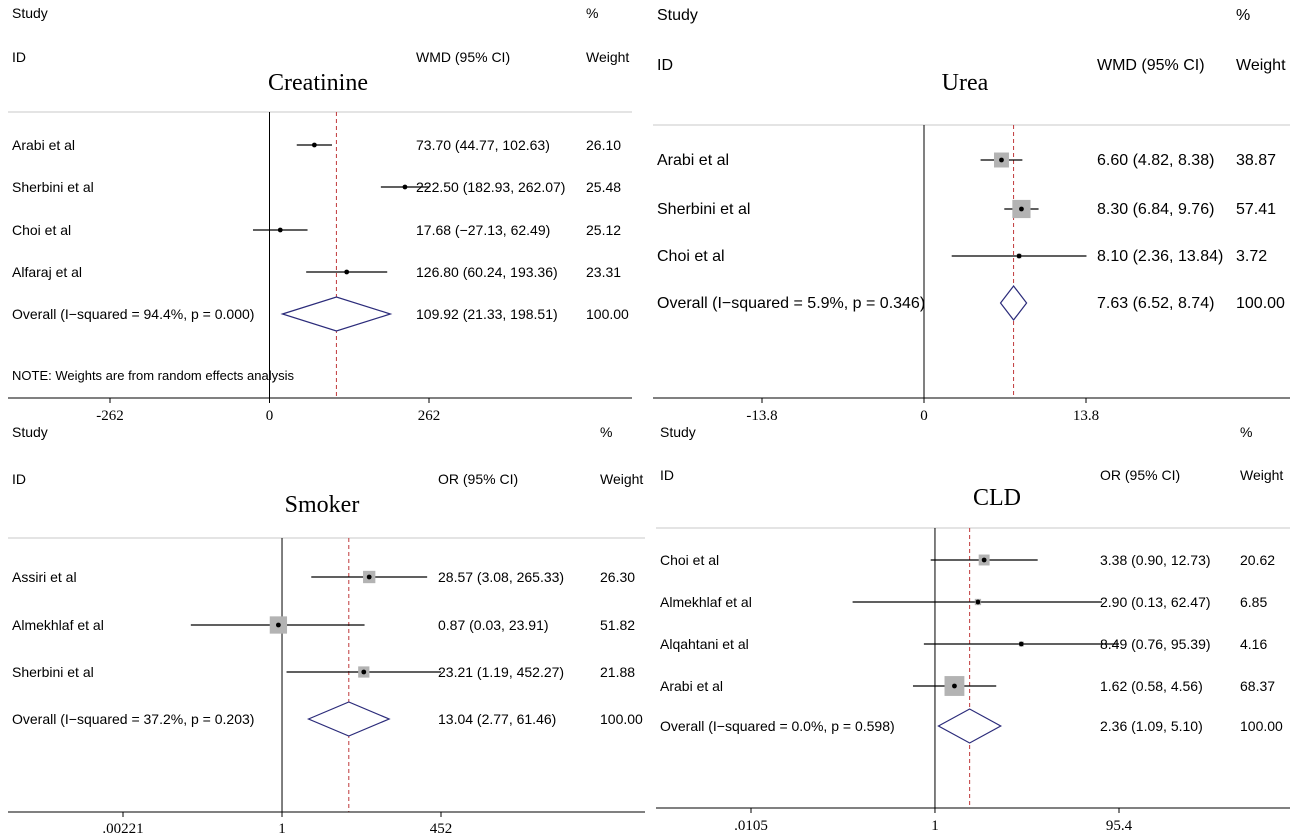 The image size is (1300, 839). I want to click on weight-text: 3.72, so click(1251, 256).